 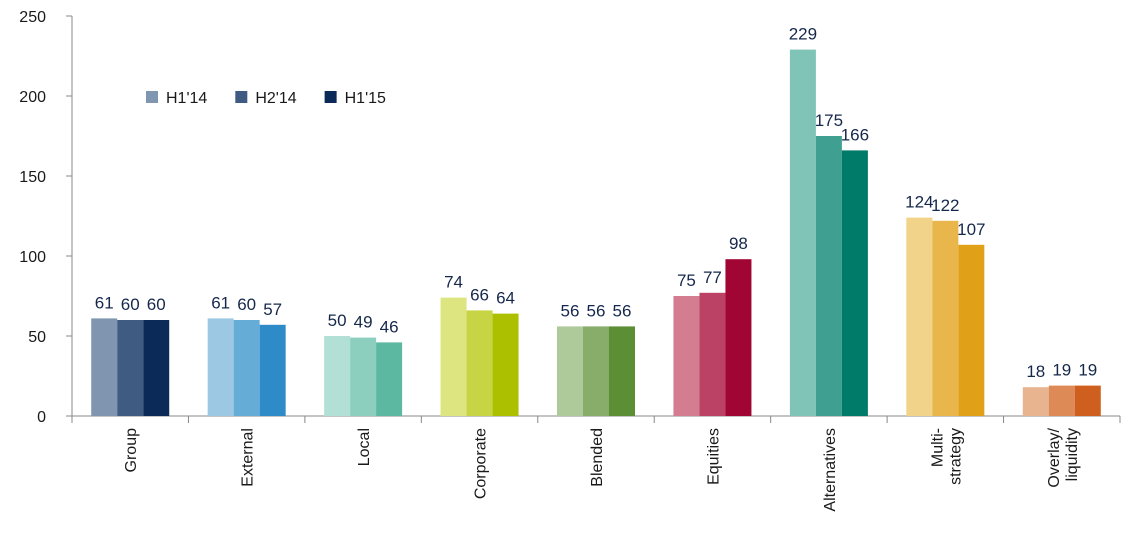 What do you see at coordinates (337, 320) in the screenshot?
I see `value-label: 50` at bounding box center [337, 320].